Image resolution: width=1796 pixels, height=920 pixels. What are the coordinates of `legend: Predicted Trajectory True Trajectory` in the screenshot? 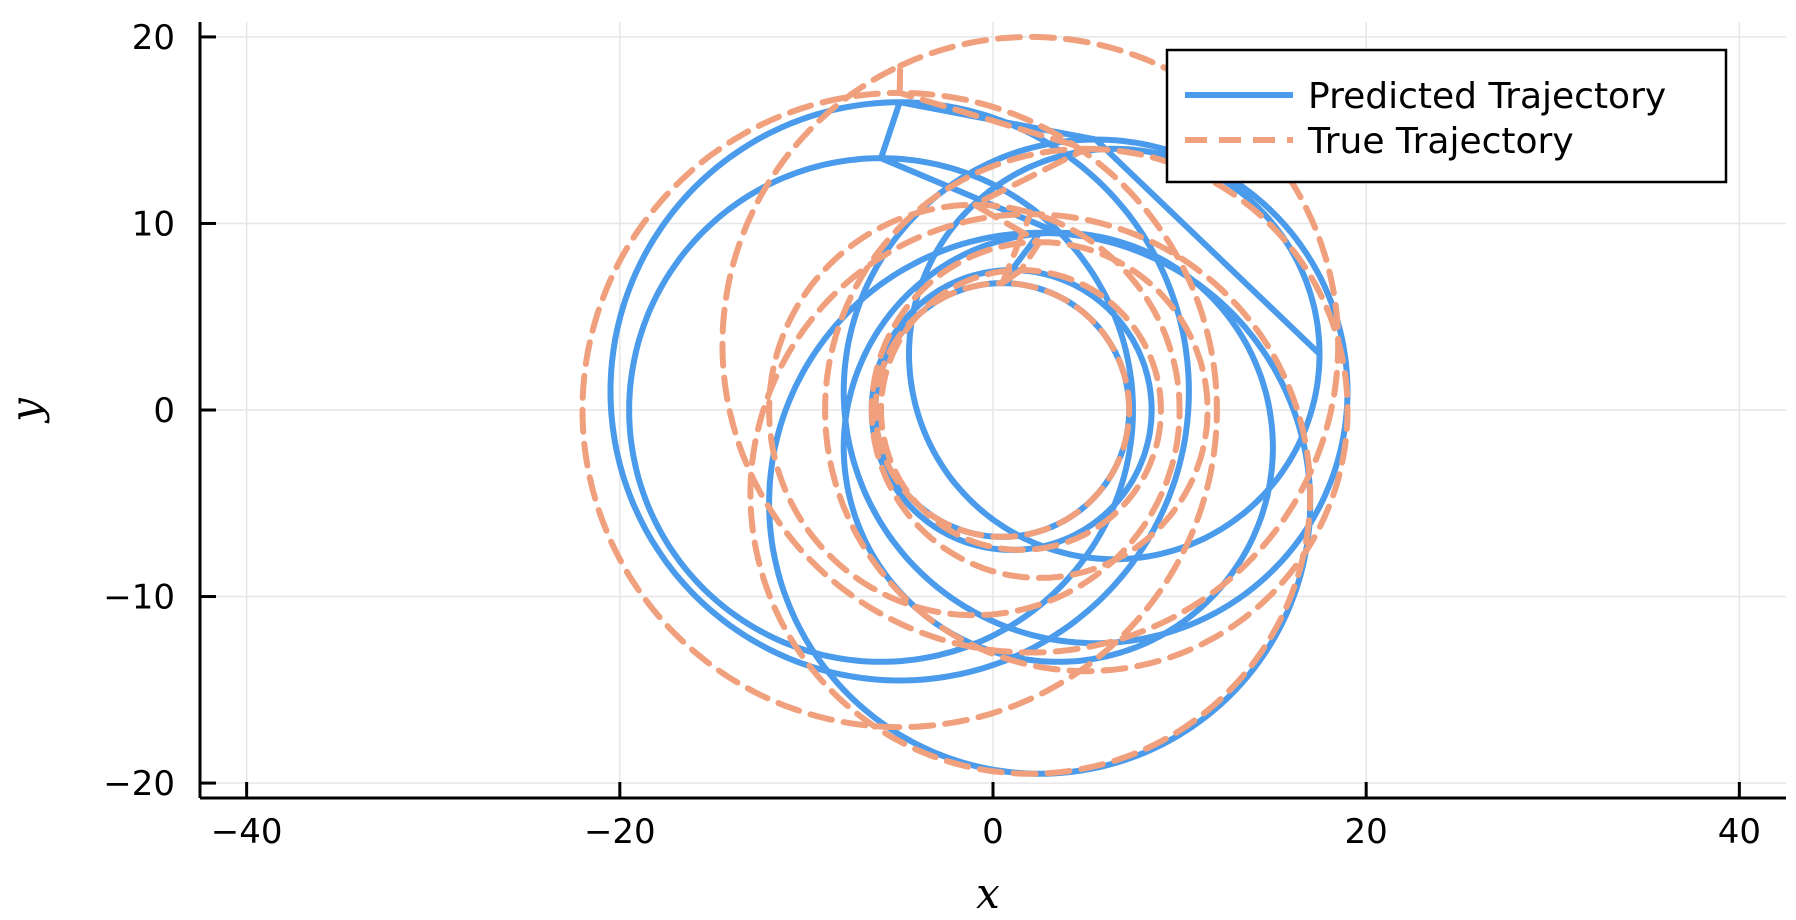 It's located at (1446, 116).